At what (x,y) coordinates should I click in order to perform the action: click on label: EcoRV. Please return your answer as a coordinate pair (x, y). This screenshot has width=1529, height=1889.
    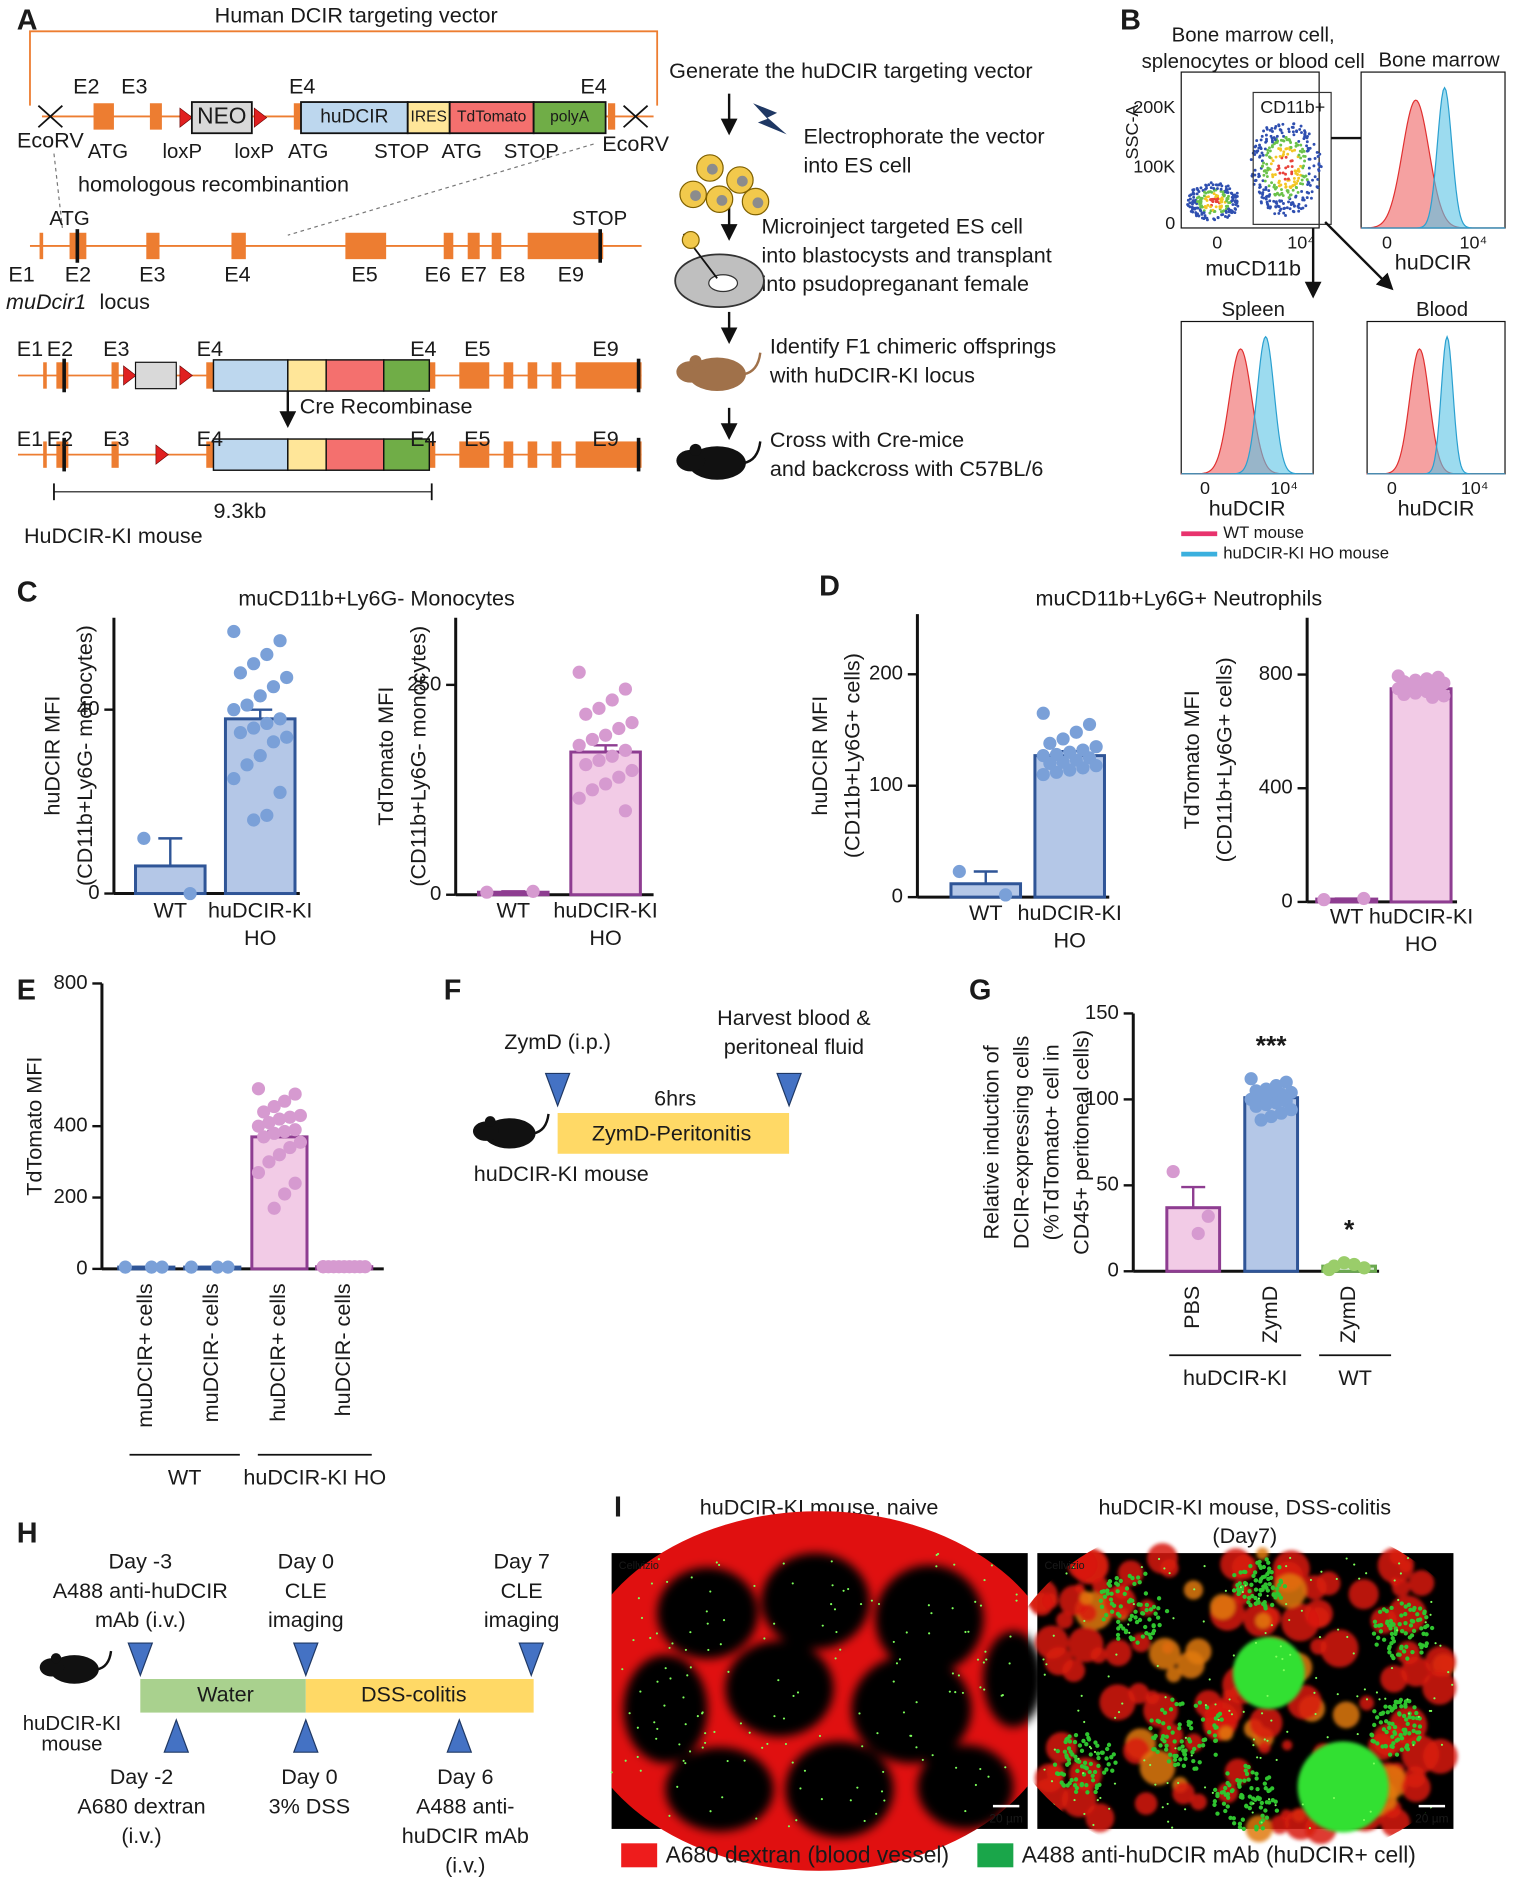
    Looking at the image, I should click on (50, 139).